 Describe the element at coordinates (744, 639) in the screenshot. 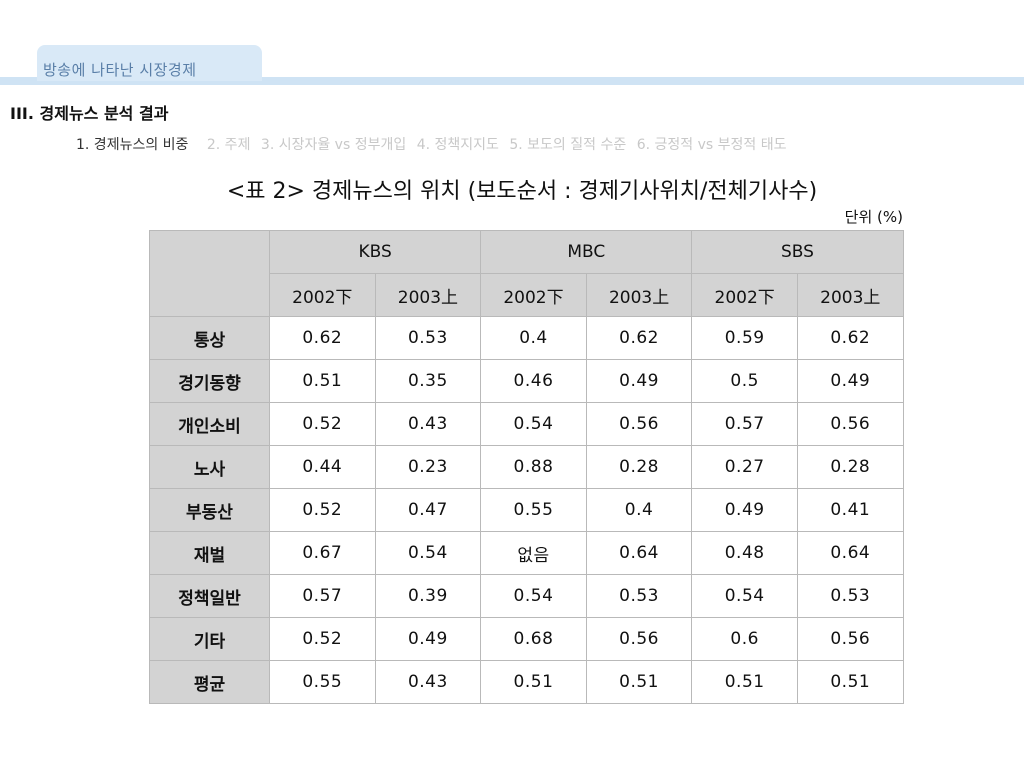

I see `table-cell: 0.6` at that location.